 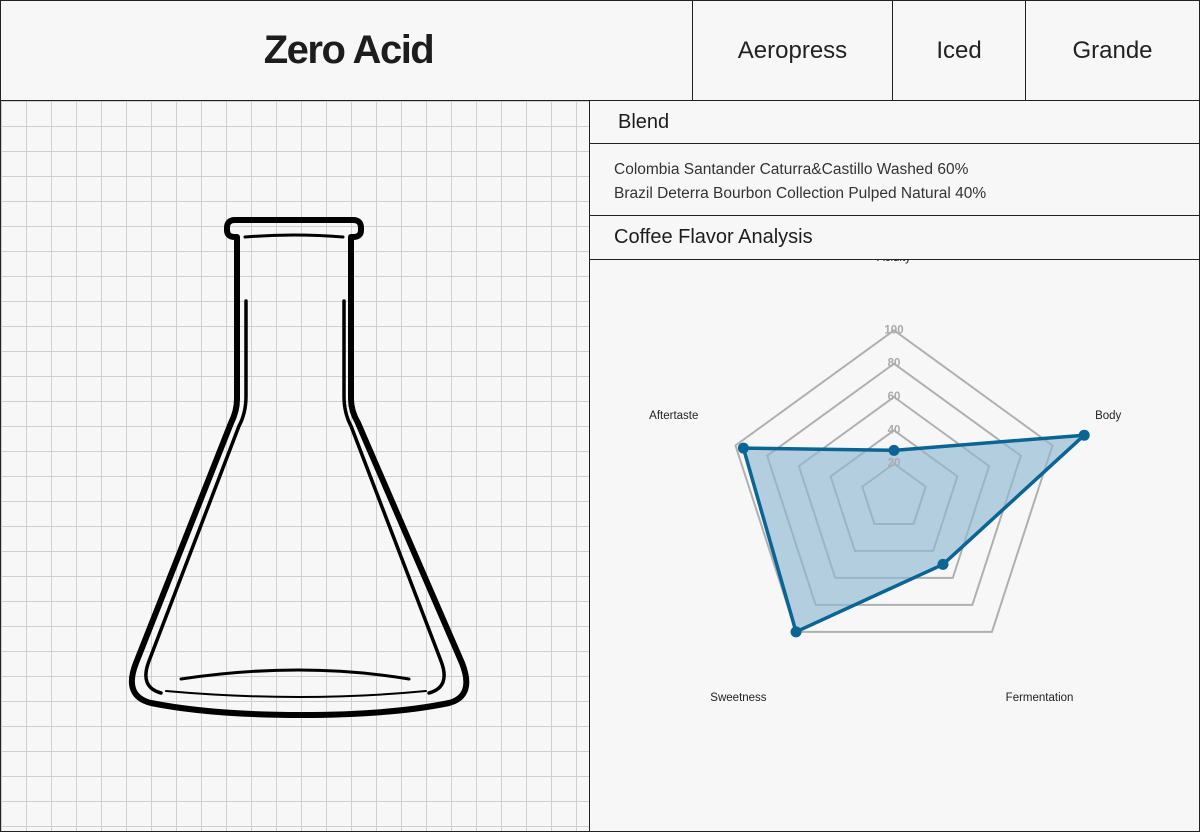 I want to click on blend-heading: Blend, so click(x=894, y=122).